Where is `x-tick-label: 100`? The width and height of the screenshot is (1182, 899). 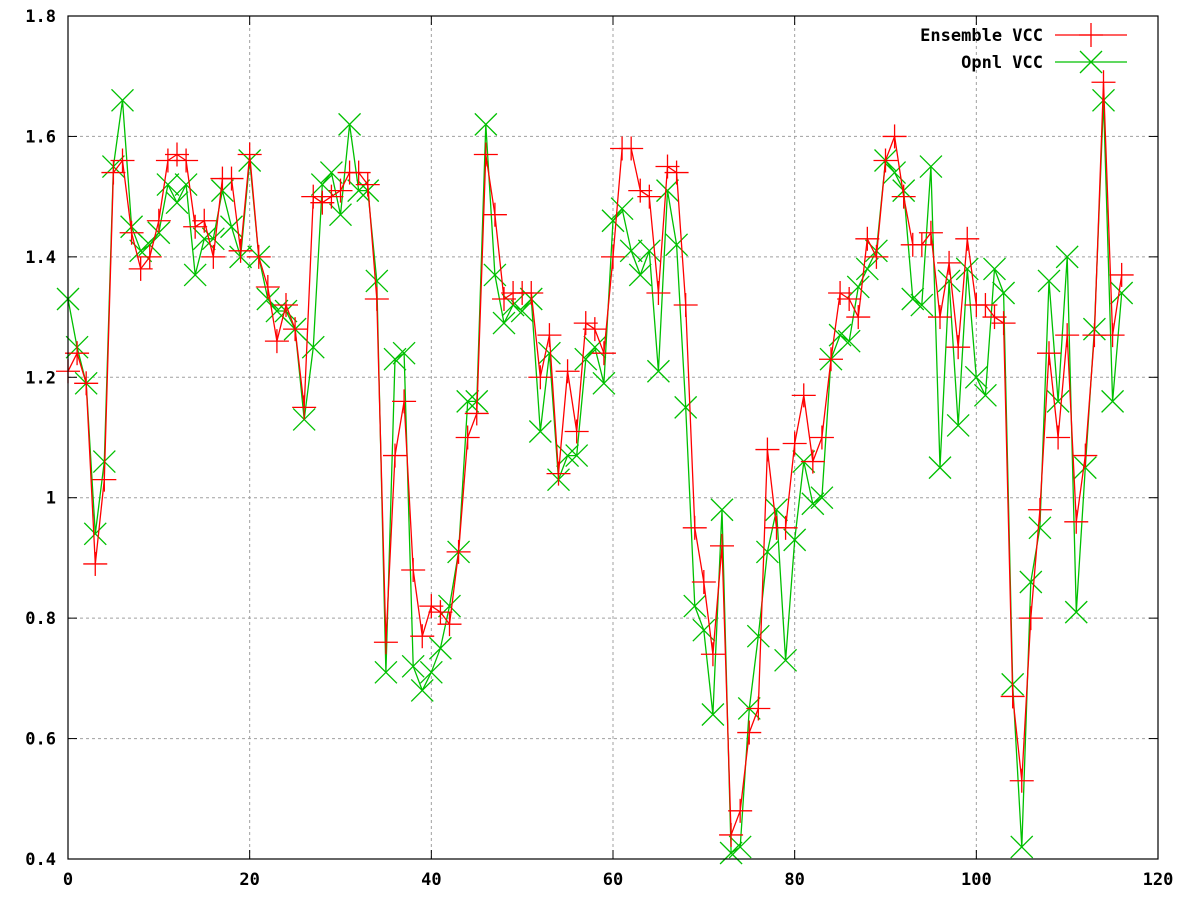
x-tick-label: 100 is located at coordinates (976, 880).